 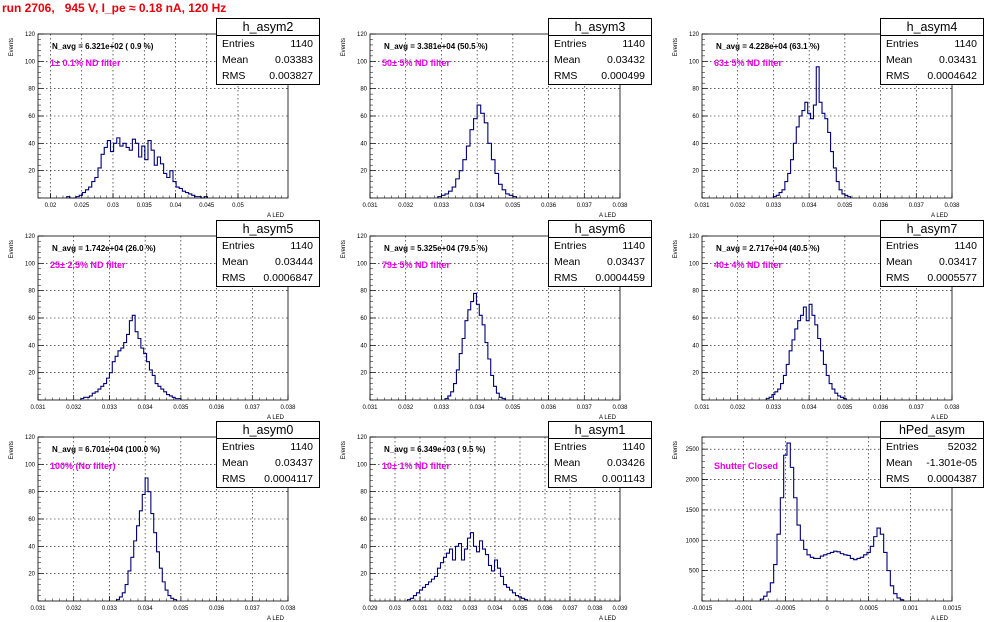 What do you see at coordinates (768, 248) in the screenshot?
I see `navg-label: N_avg = 2.717e+04 (40.5 %)` at bounding box center [768, 248].